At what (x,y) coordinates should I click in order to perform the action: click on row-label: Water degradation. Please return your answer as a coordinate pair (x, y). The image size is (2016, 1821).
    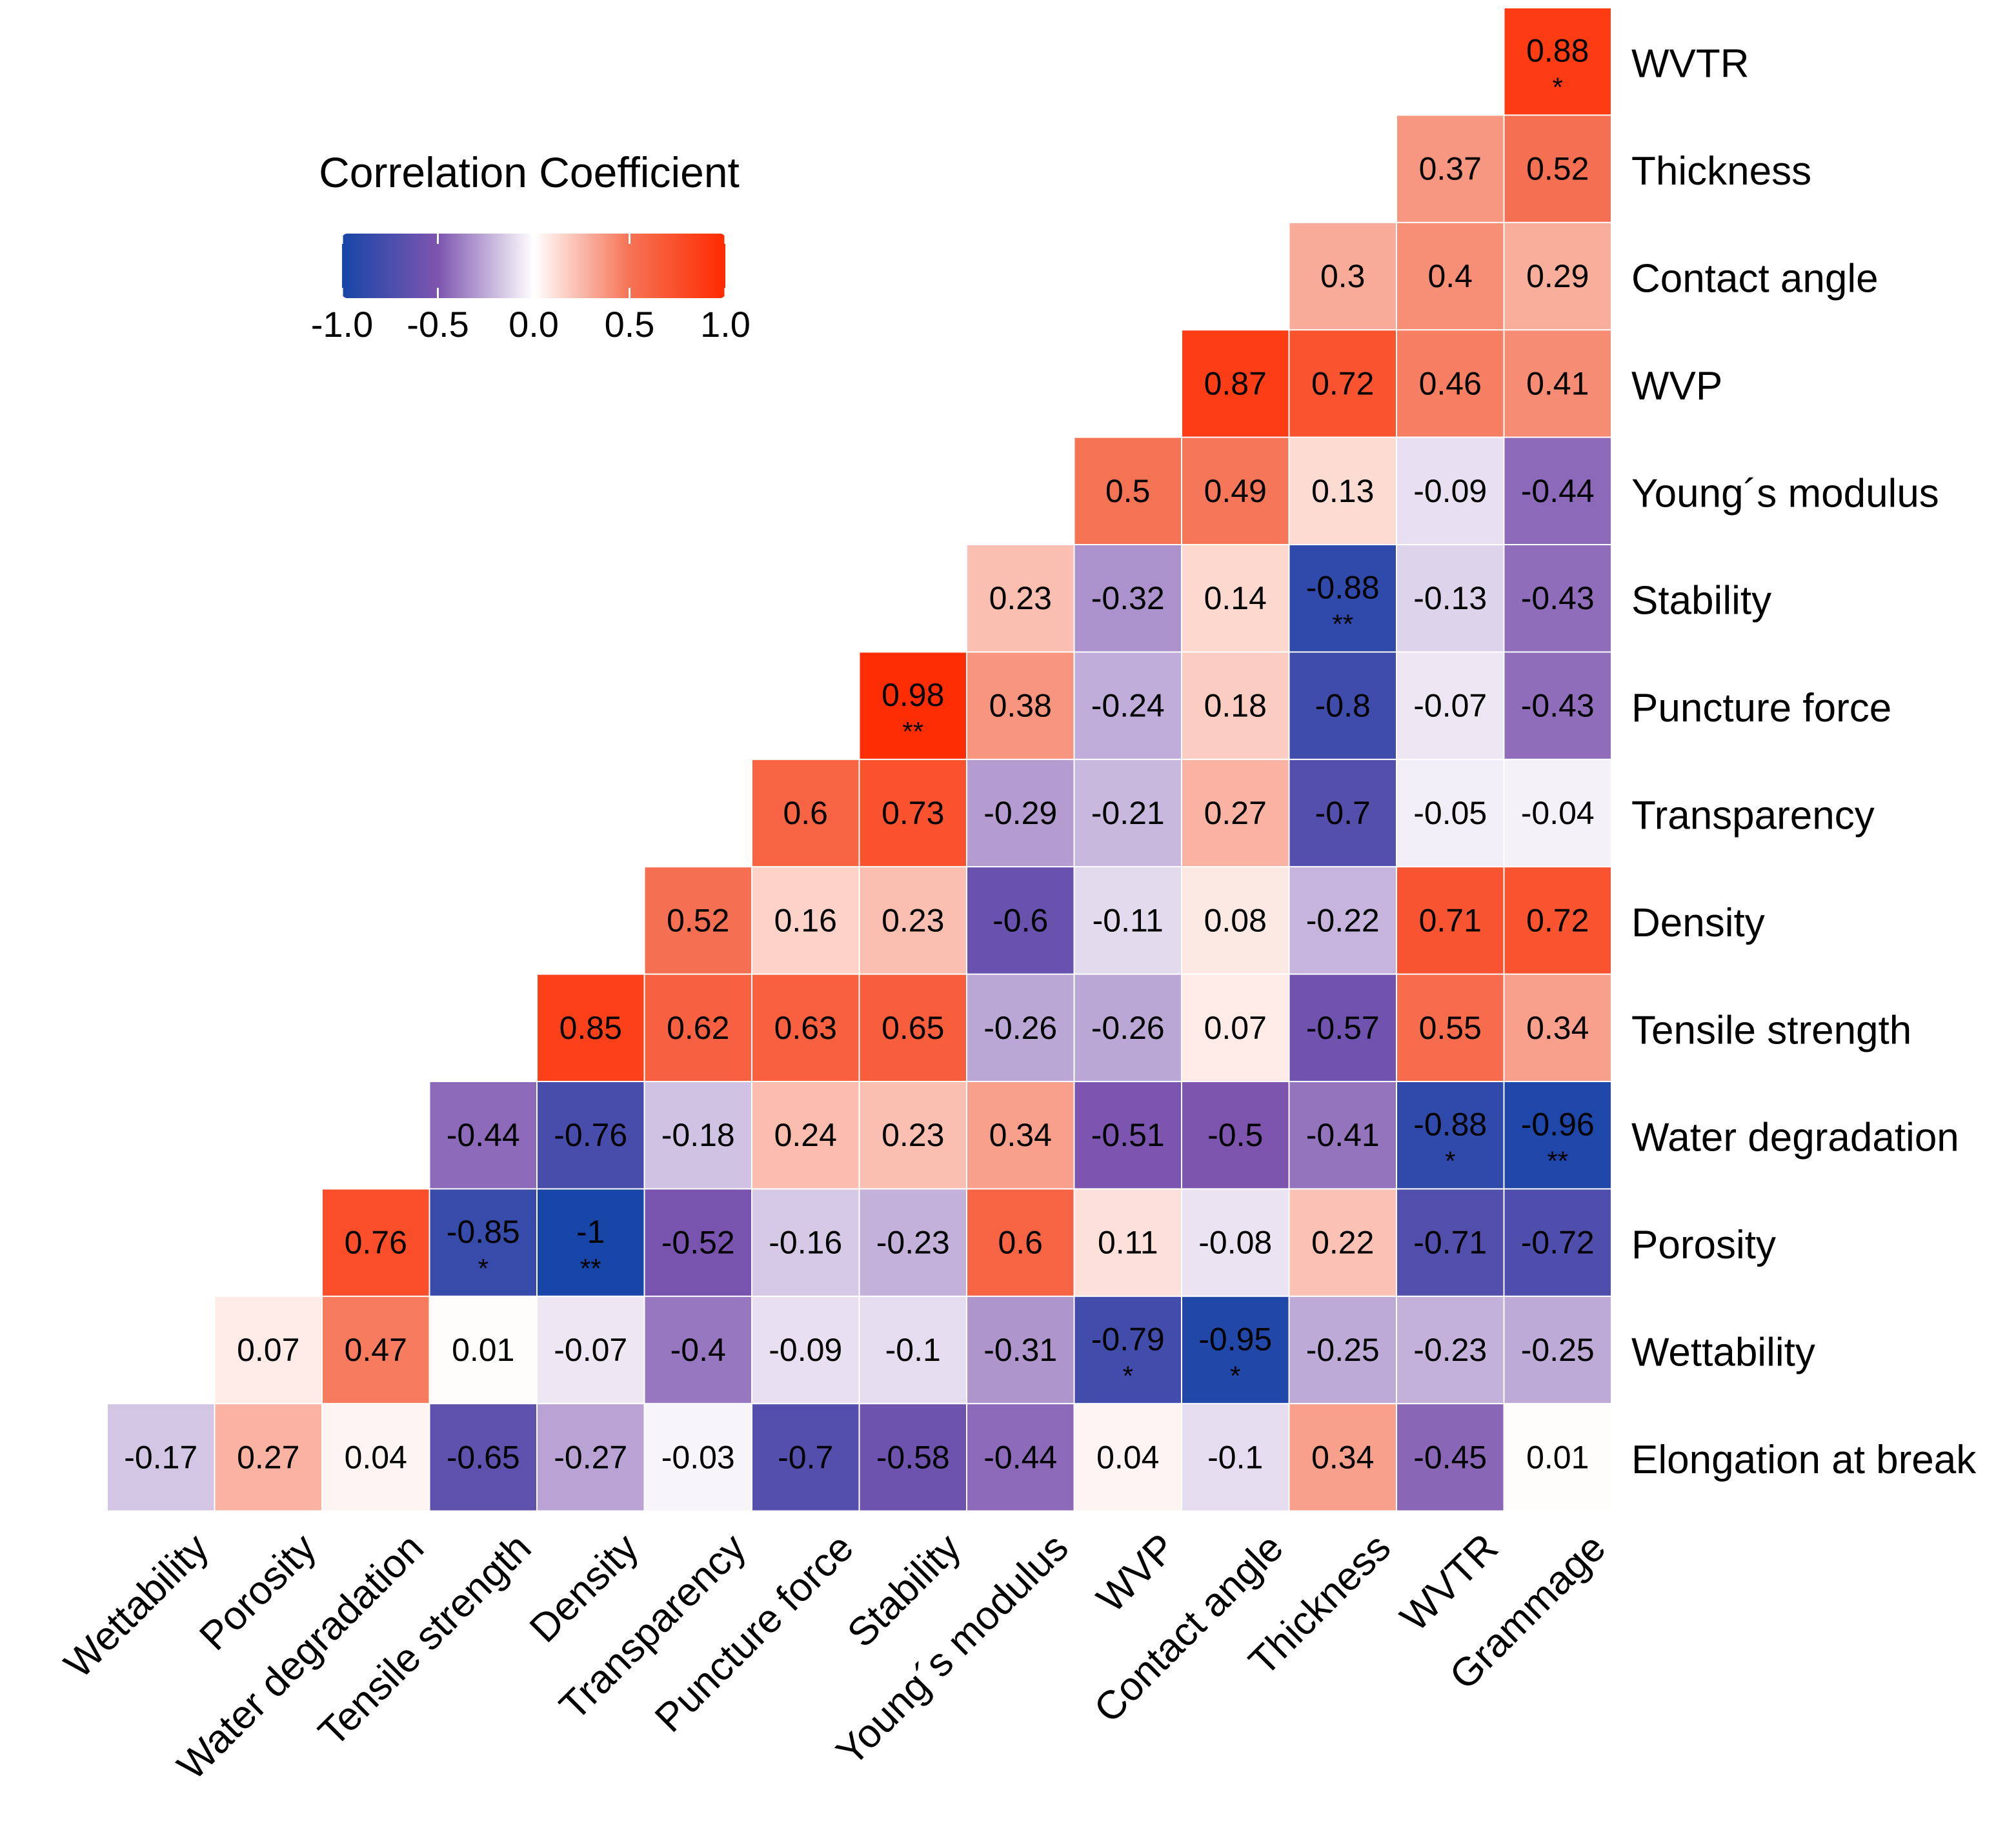
    Looking at the image, I should click on (1795, 1138).